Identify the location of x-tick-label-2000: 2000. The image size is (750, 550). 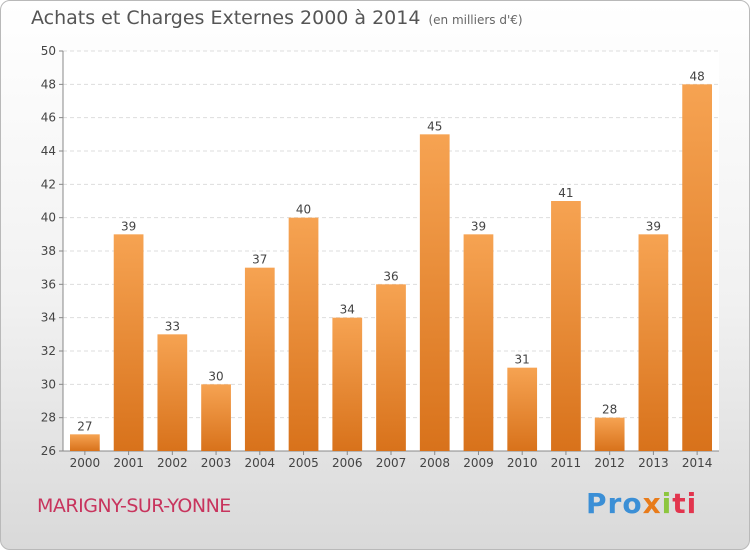
(85, 463).